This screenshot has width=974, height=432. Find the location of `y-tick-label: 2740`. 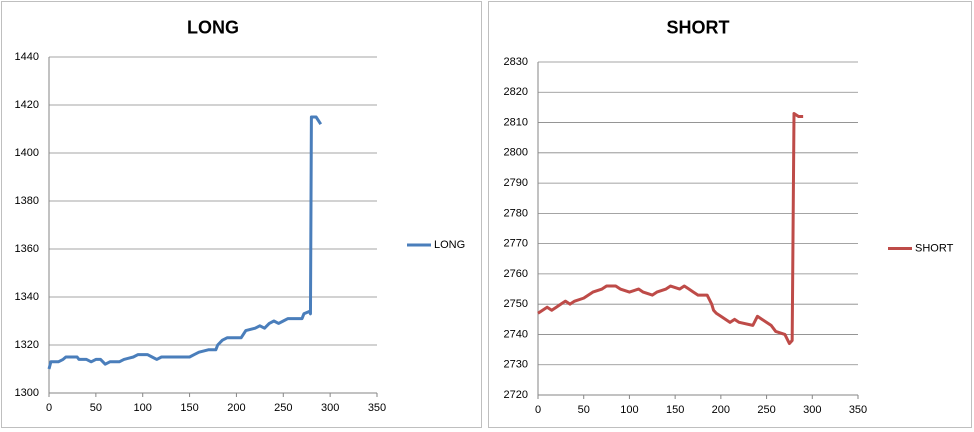

y-tick-label: 2740 is located at coordinates (516, 334).